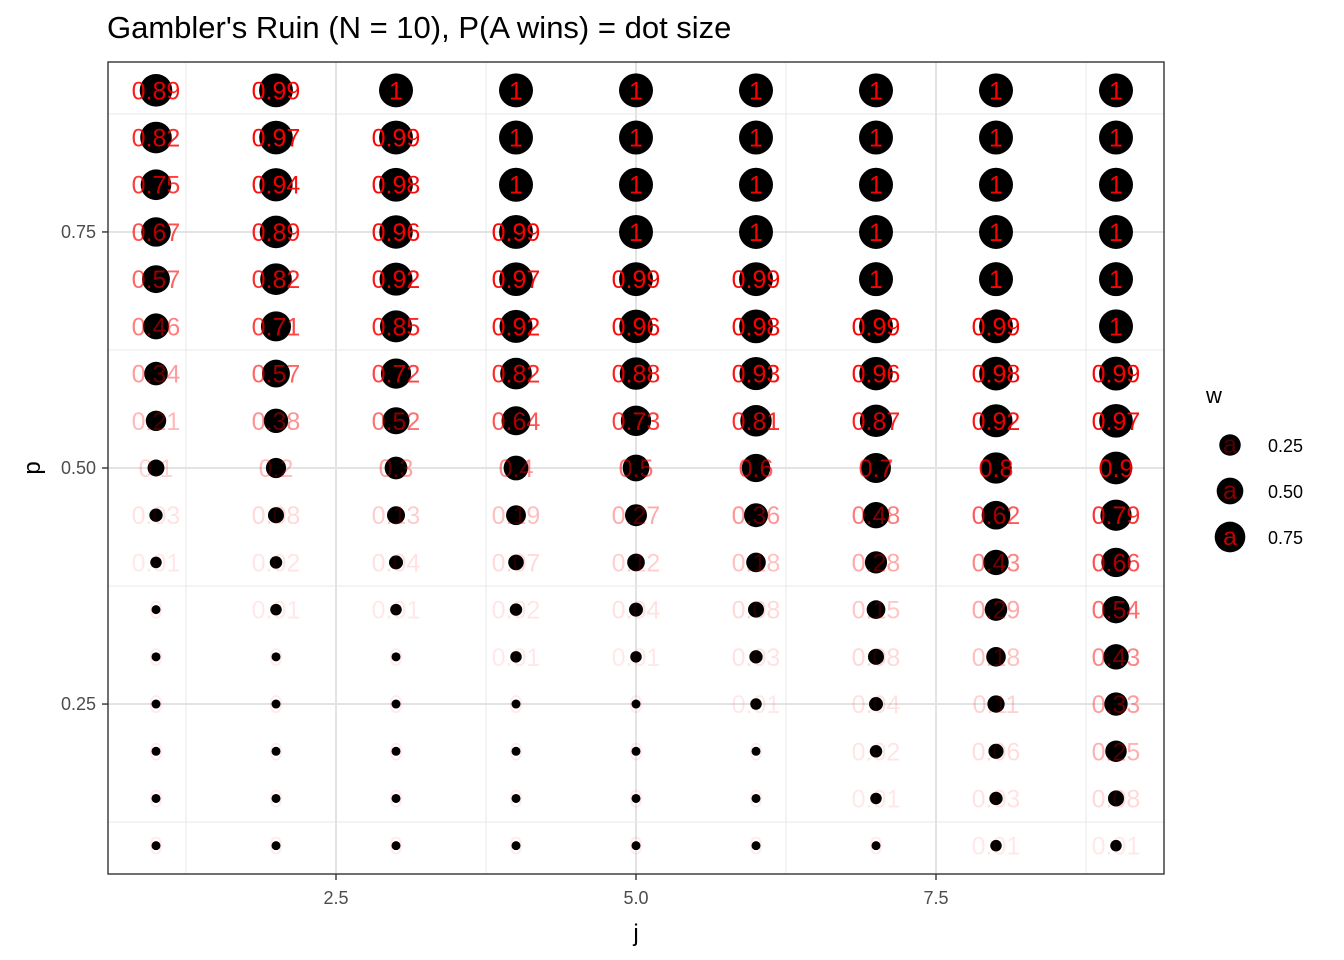 This screenshot has width=1344, height=960. I want to click on data-label: 0.81, so click(756, 422).